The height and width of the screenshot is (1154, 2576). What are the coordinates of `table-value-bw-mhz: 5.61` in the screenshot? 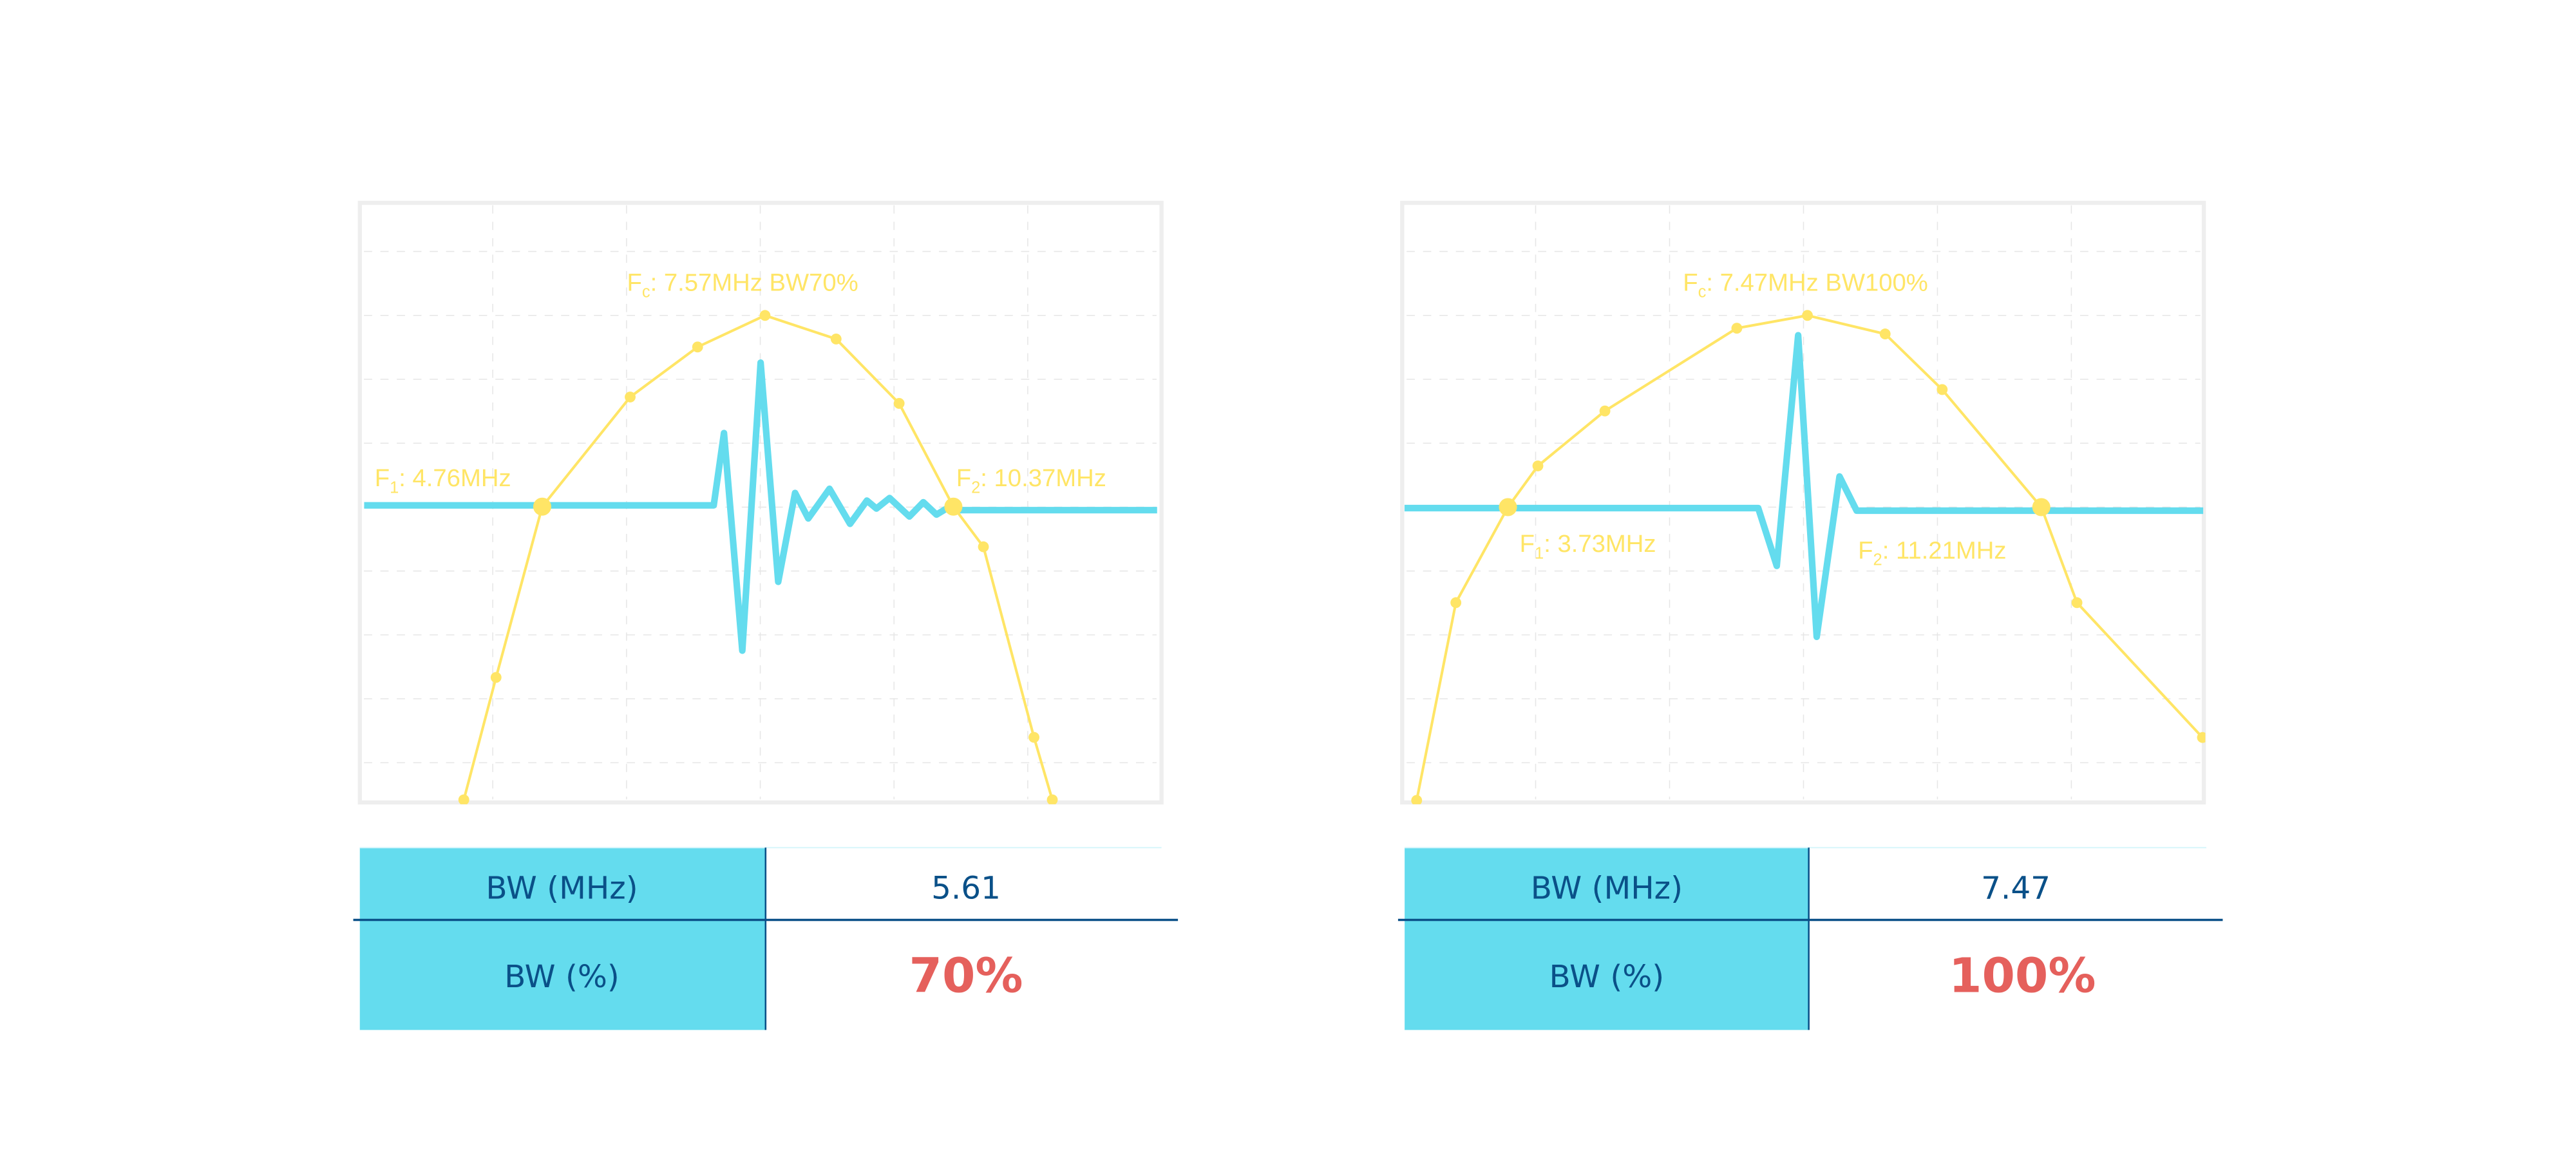 It's located at (966, 888).